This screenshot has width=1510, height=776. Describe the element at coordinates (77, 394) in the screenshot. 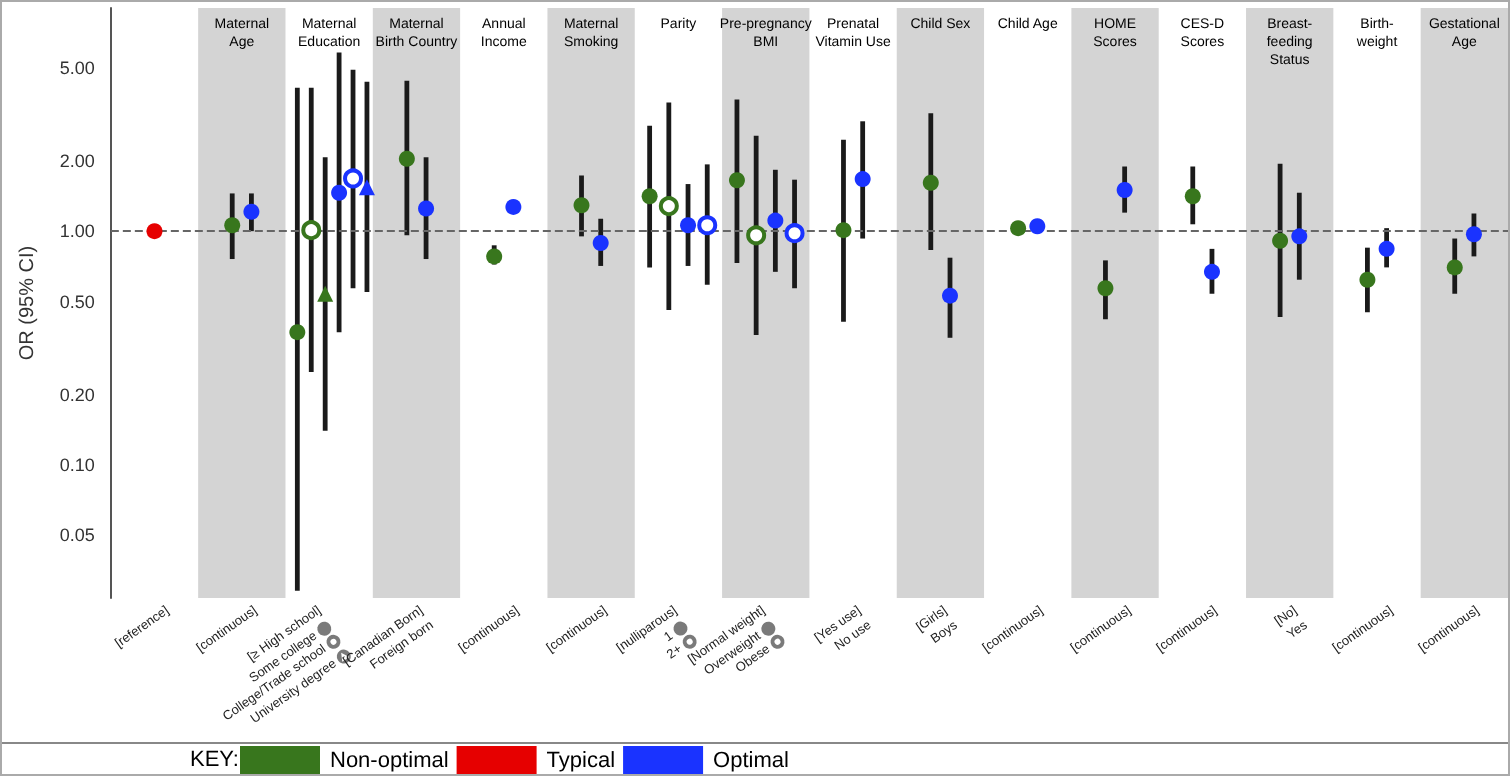

I see `y-tick-label: 0.20` at that location.